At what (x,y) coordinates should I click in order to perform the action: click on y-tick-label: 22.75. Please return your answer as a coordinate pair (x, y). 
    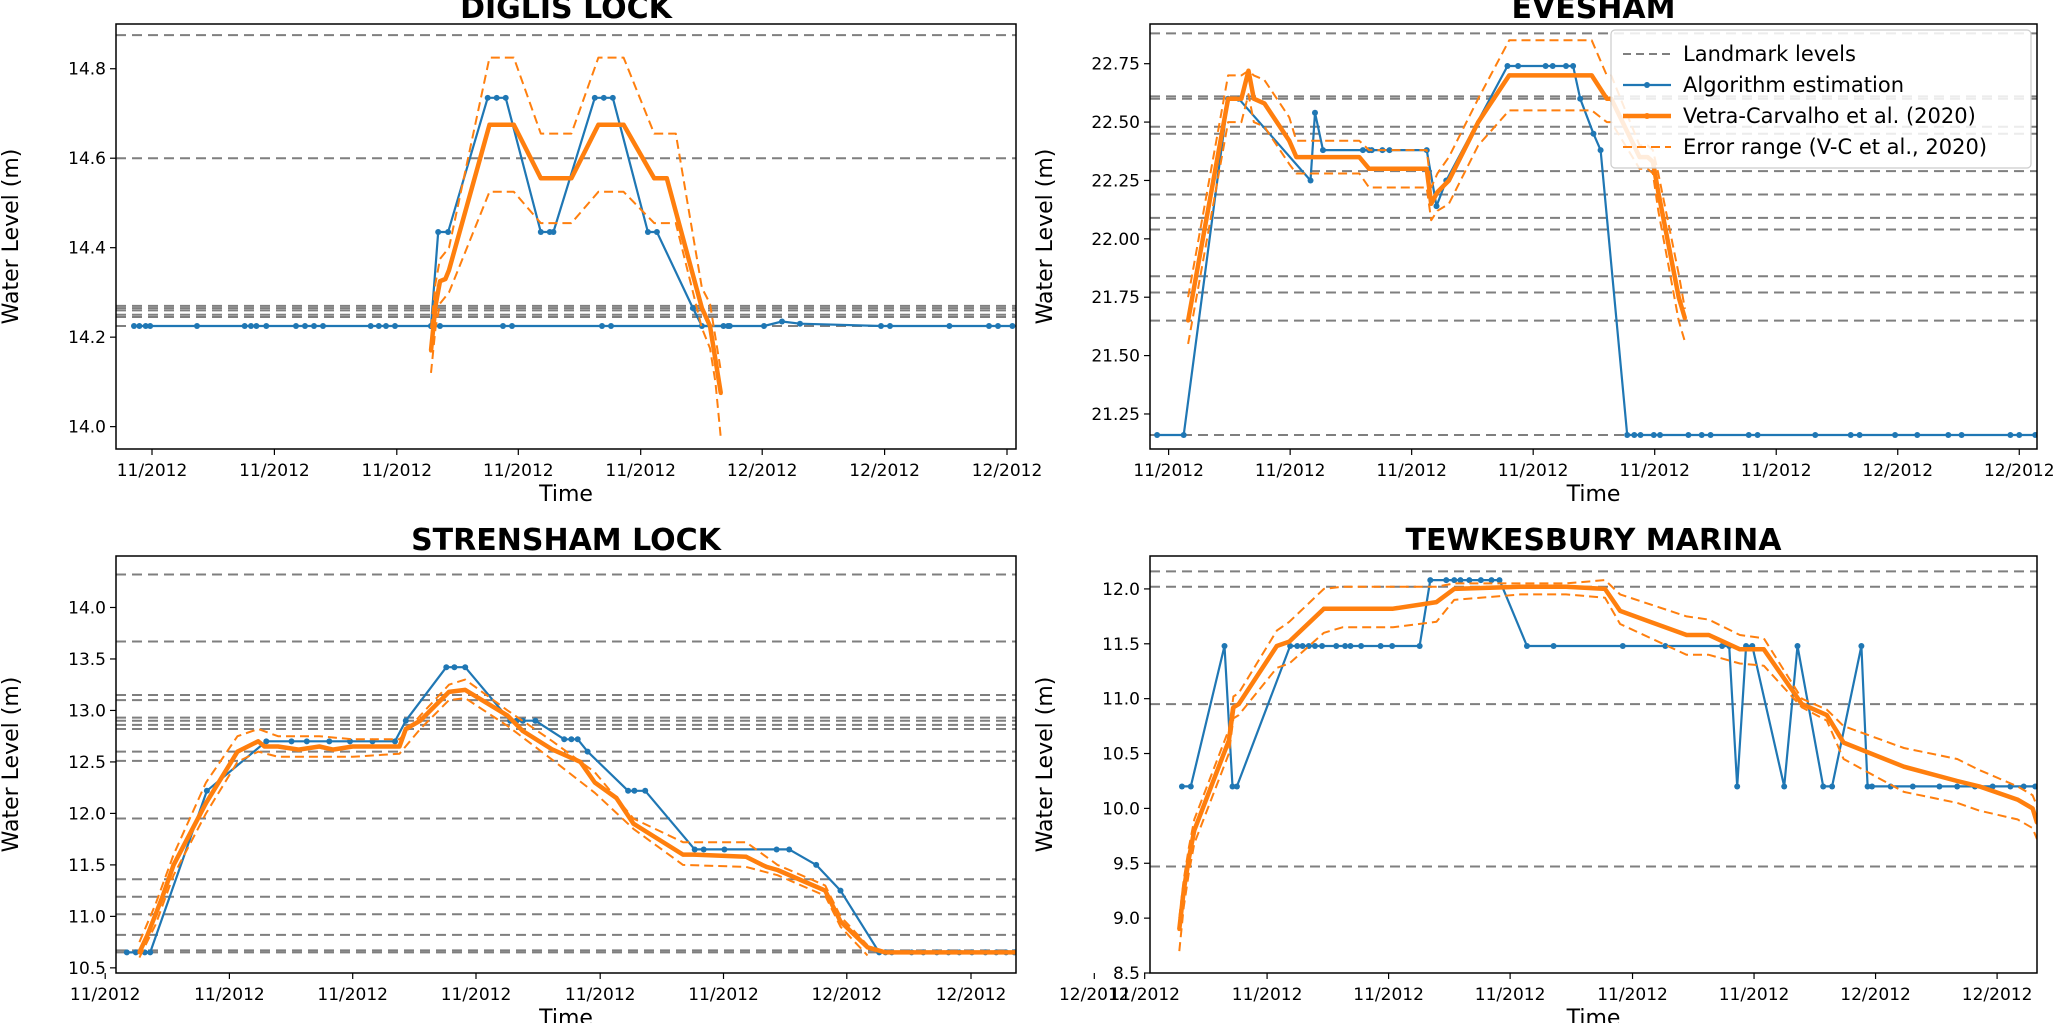
    Looking at the image, I should click on (1115, 65).